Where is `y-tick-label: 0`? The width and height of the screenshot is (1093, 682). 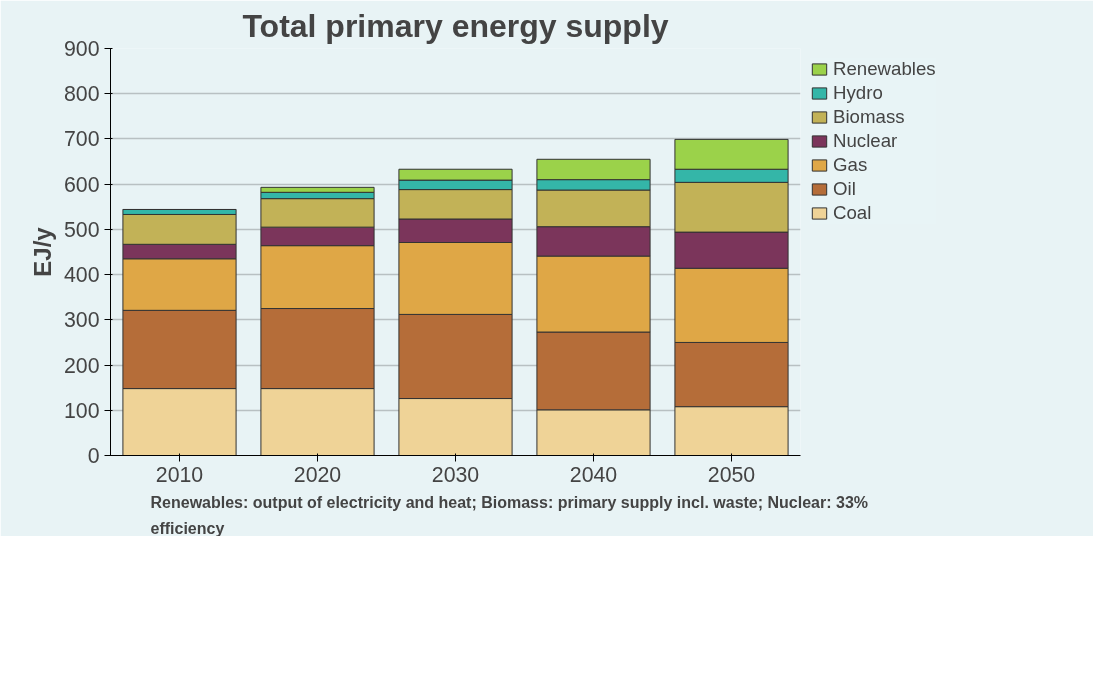 y-tick-label: 0 is located at coordinates (93, 456).